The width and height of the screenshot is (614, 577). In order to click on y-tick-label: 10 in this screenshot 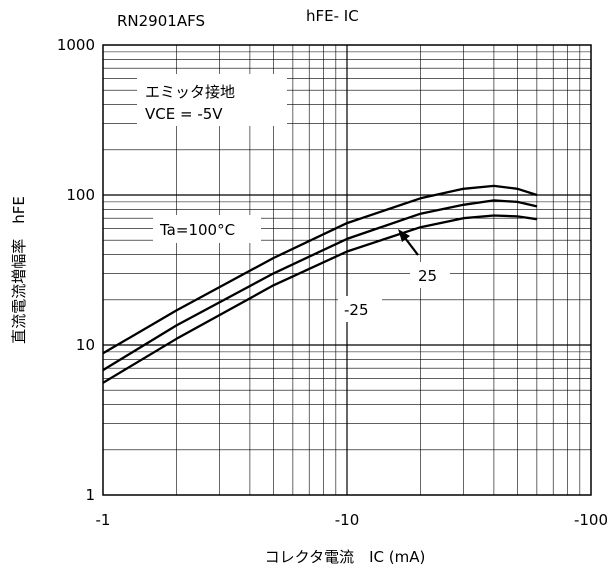, I will do `click(85, 345)`.